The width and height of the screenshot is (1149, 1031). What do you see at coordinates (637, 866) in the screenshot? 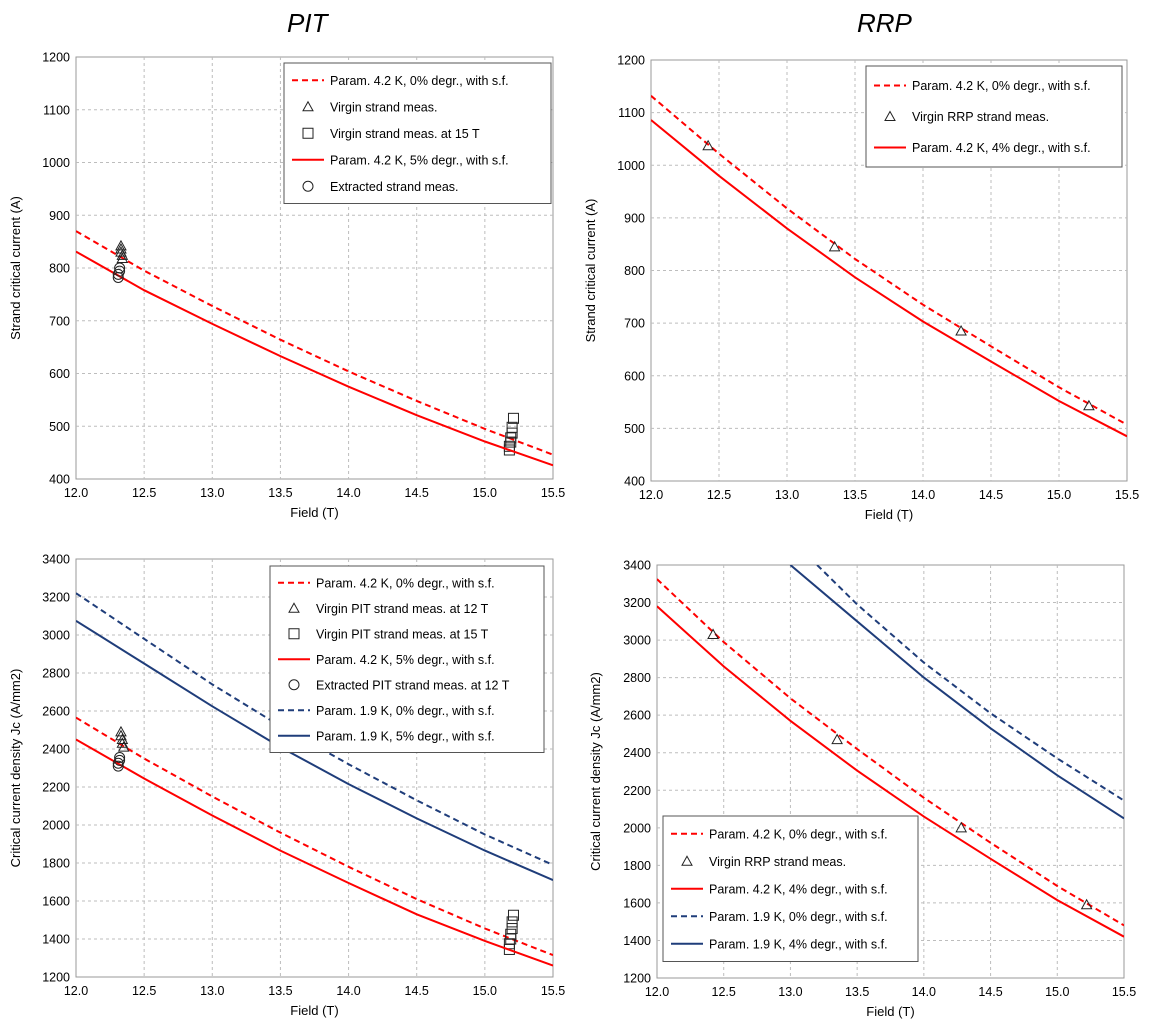
I see `y-tick-label: 1800` at bounding box center [637, 866].